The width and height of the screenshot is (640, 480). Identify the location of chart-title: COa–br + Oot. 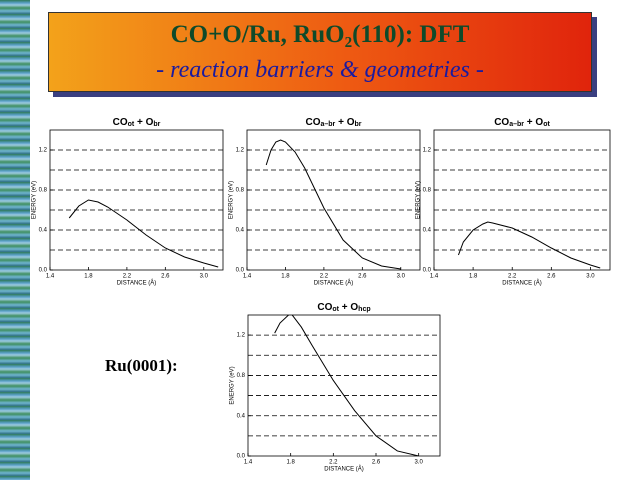
(522, 122).